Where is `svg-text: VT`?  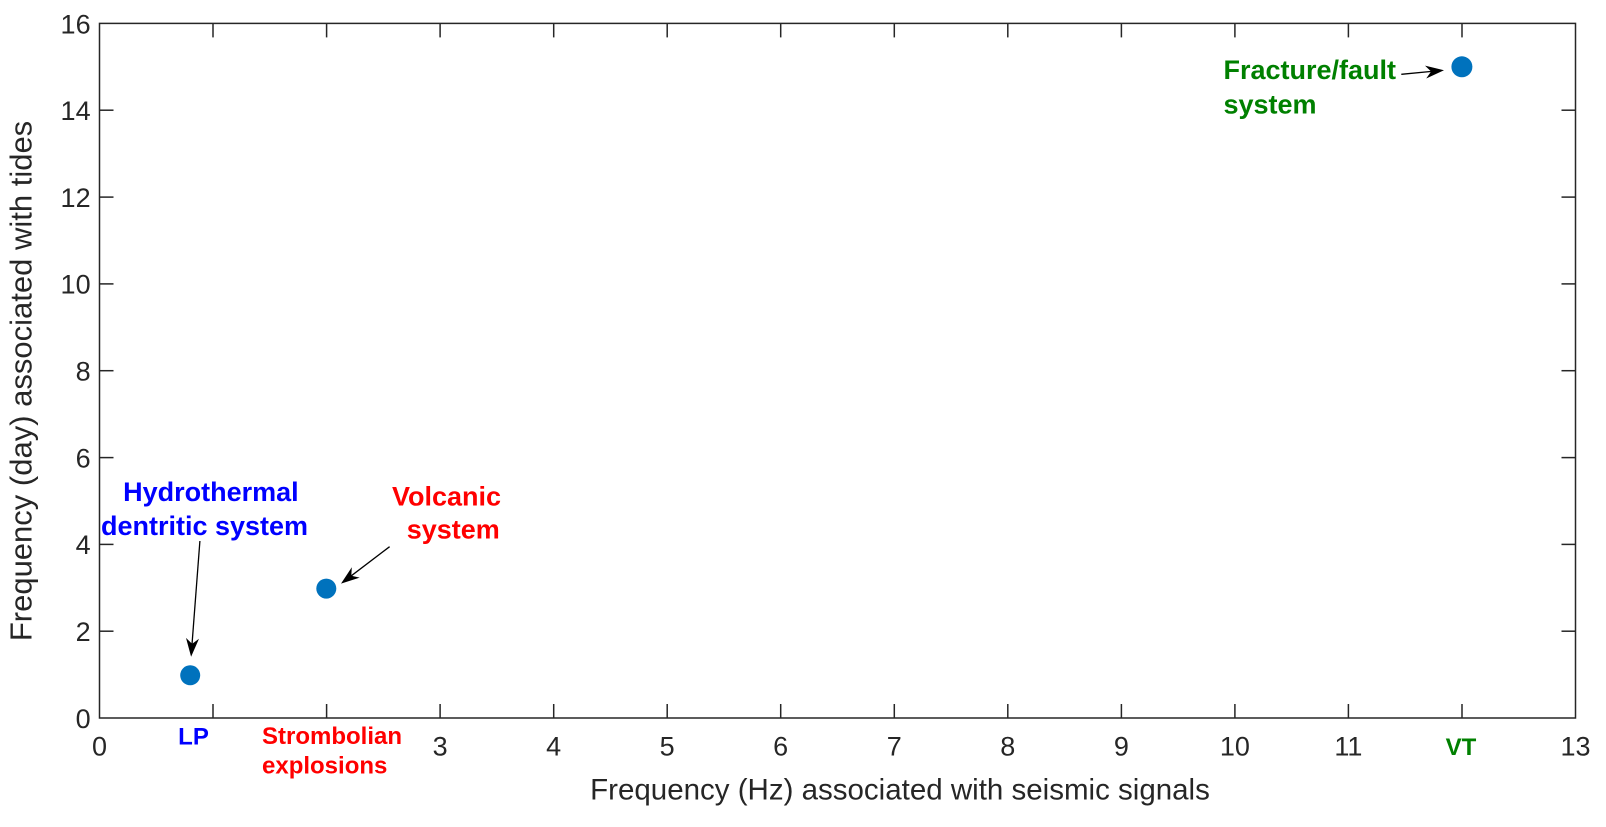 svg-text: VT is located at coordinates (1461, 747).